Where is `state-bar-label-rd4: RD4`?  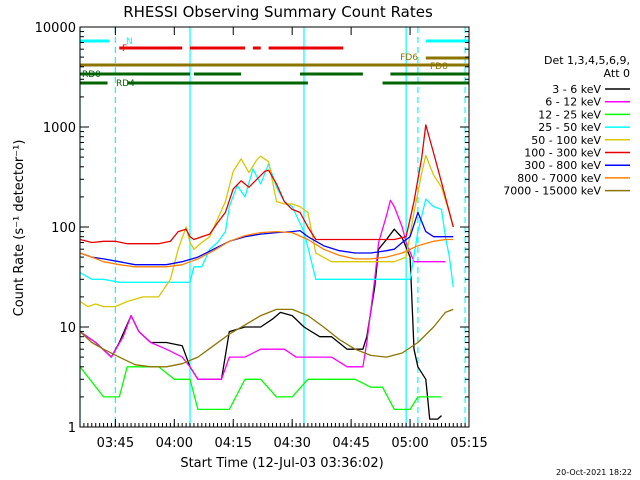 state-bar-label-rd4: RD4 is located at coordinates (125, 84).